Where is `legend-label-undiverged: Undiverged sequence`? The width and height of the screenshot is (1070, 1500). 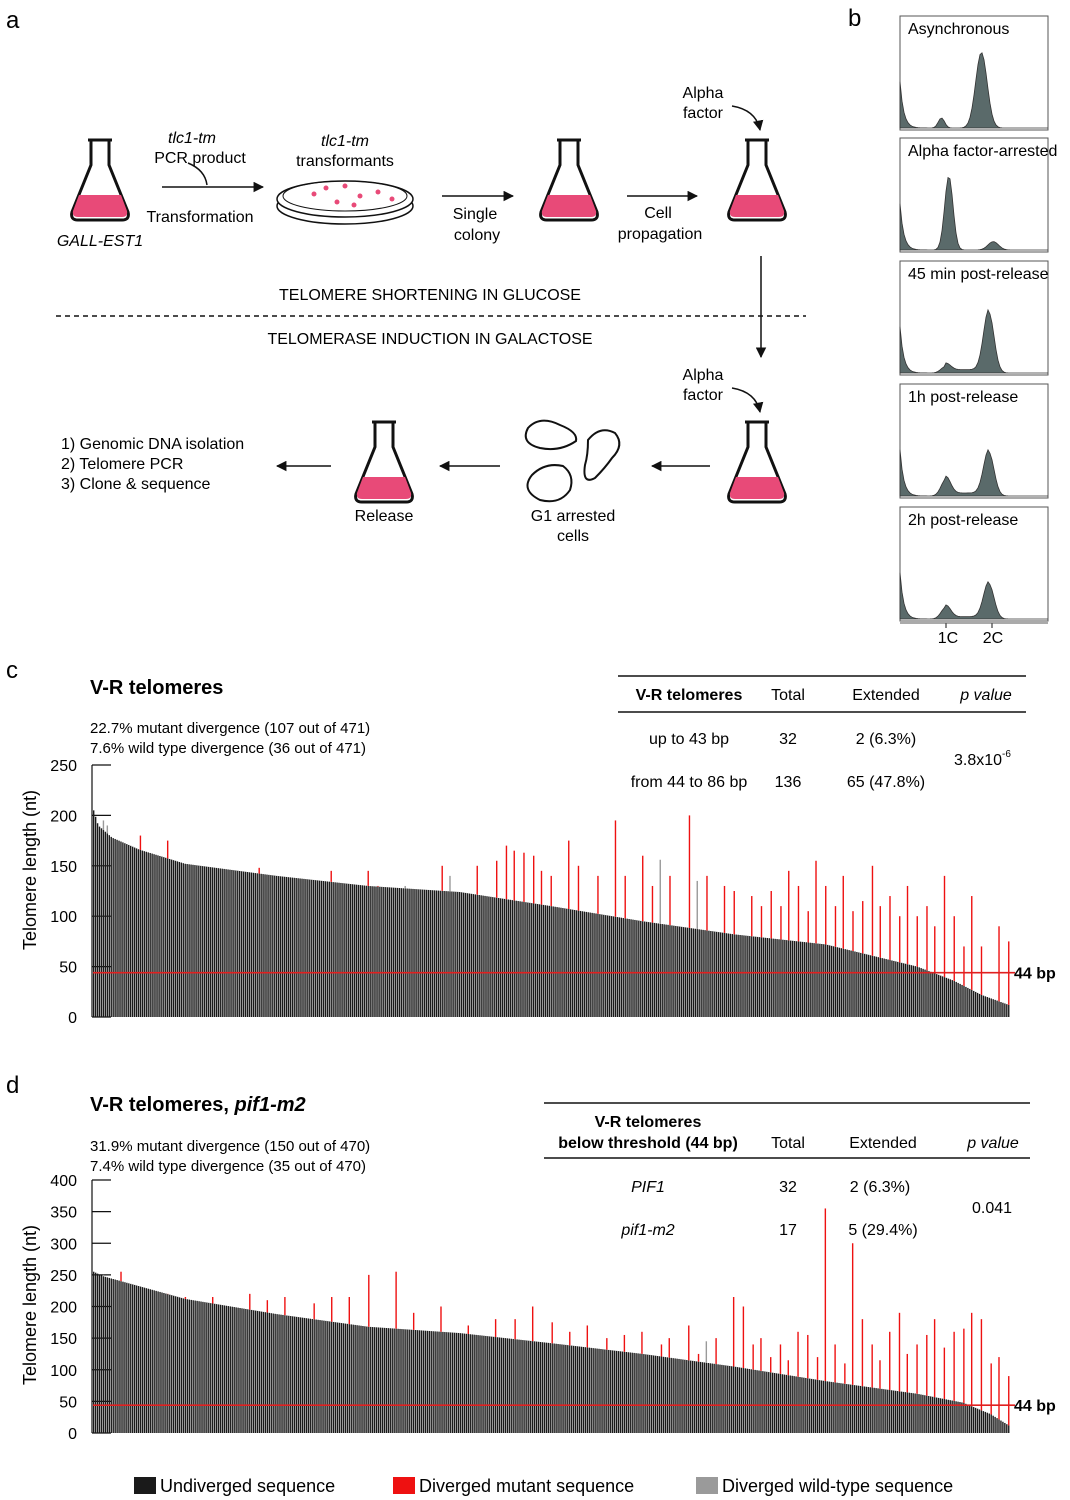
legend-label-undiverged: Undiverged sequence is located at coordinates (247, 1486).